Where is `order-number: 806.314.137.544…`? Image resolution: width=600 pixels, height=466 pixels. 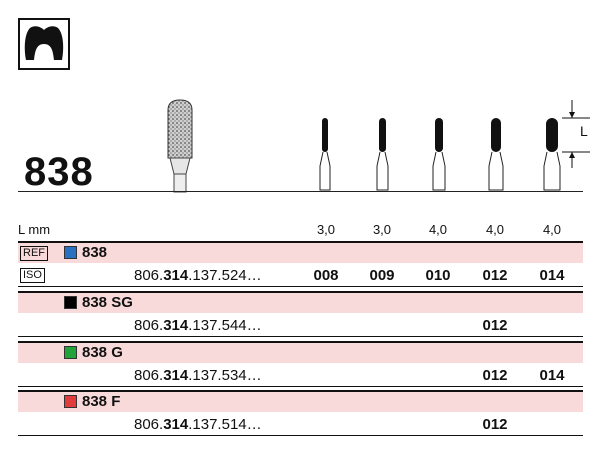 order-number: 806.314.137.544… is located at coordinates (198, 325).